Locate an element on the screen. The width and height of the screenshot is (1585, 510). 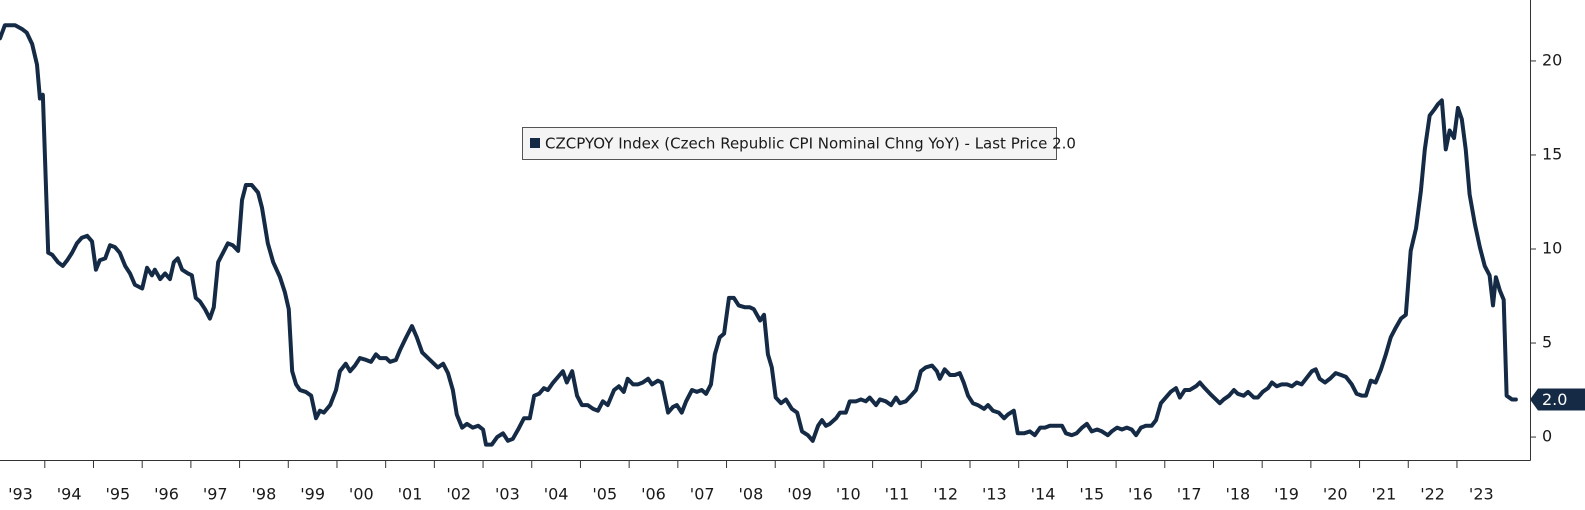
x-tick-label: '19 is located at coordinates (1286, 494).